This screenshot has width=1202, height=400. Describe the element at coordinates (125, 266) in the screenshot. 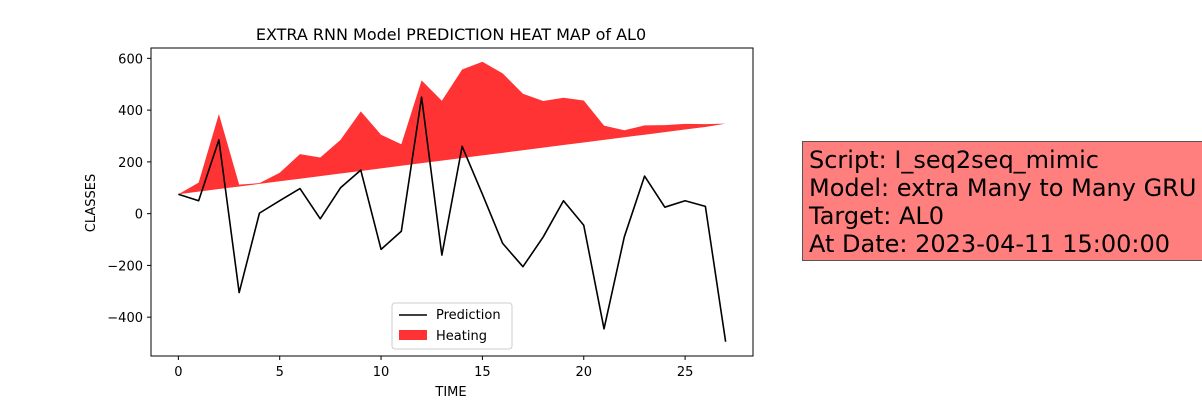

I see `y-tick-label: −200` at that location.